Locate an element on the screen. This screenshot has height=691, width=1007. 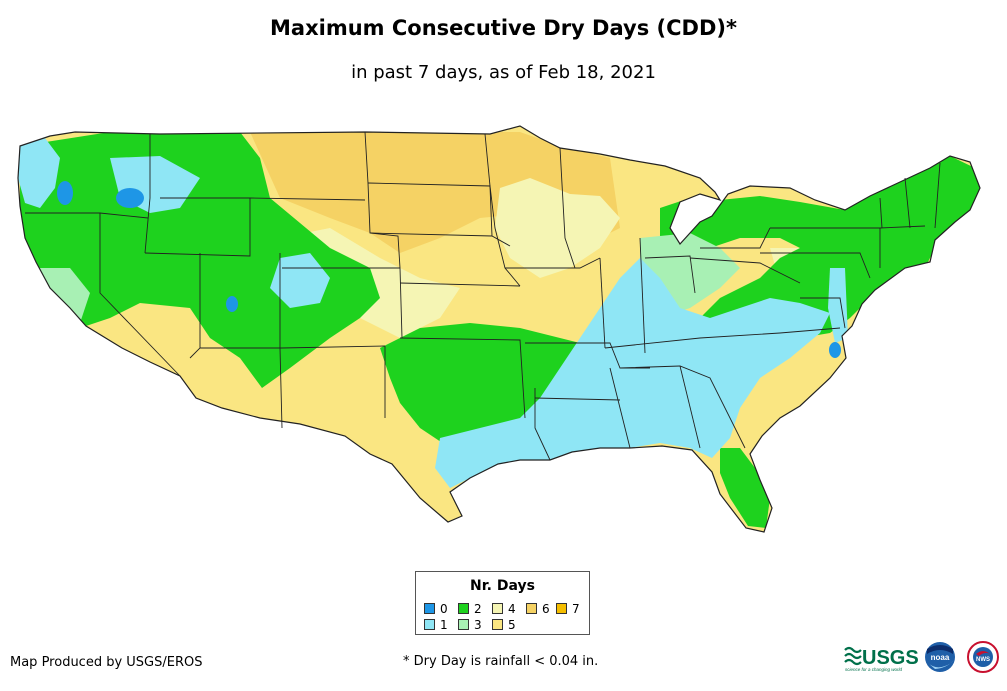
legend-label-3: 3 is located at coordinates (478, 625).